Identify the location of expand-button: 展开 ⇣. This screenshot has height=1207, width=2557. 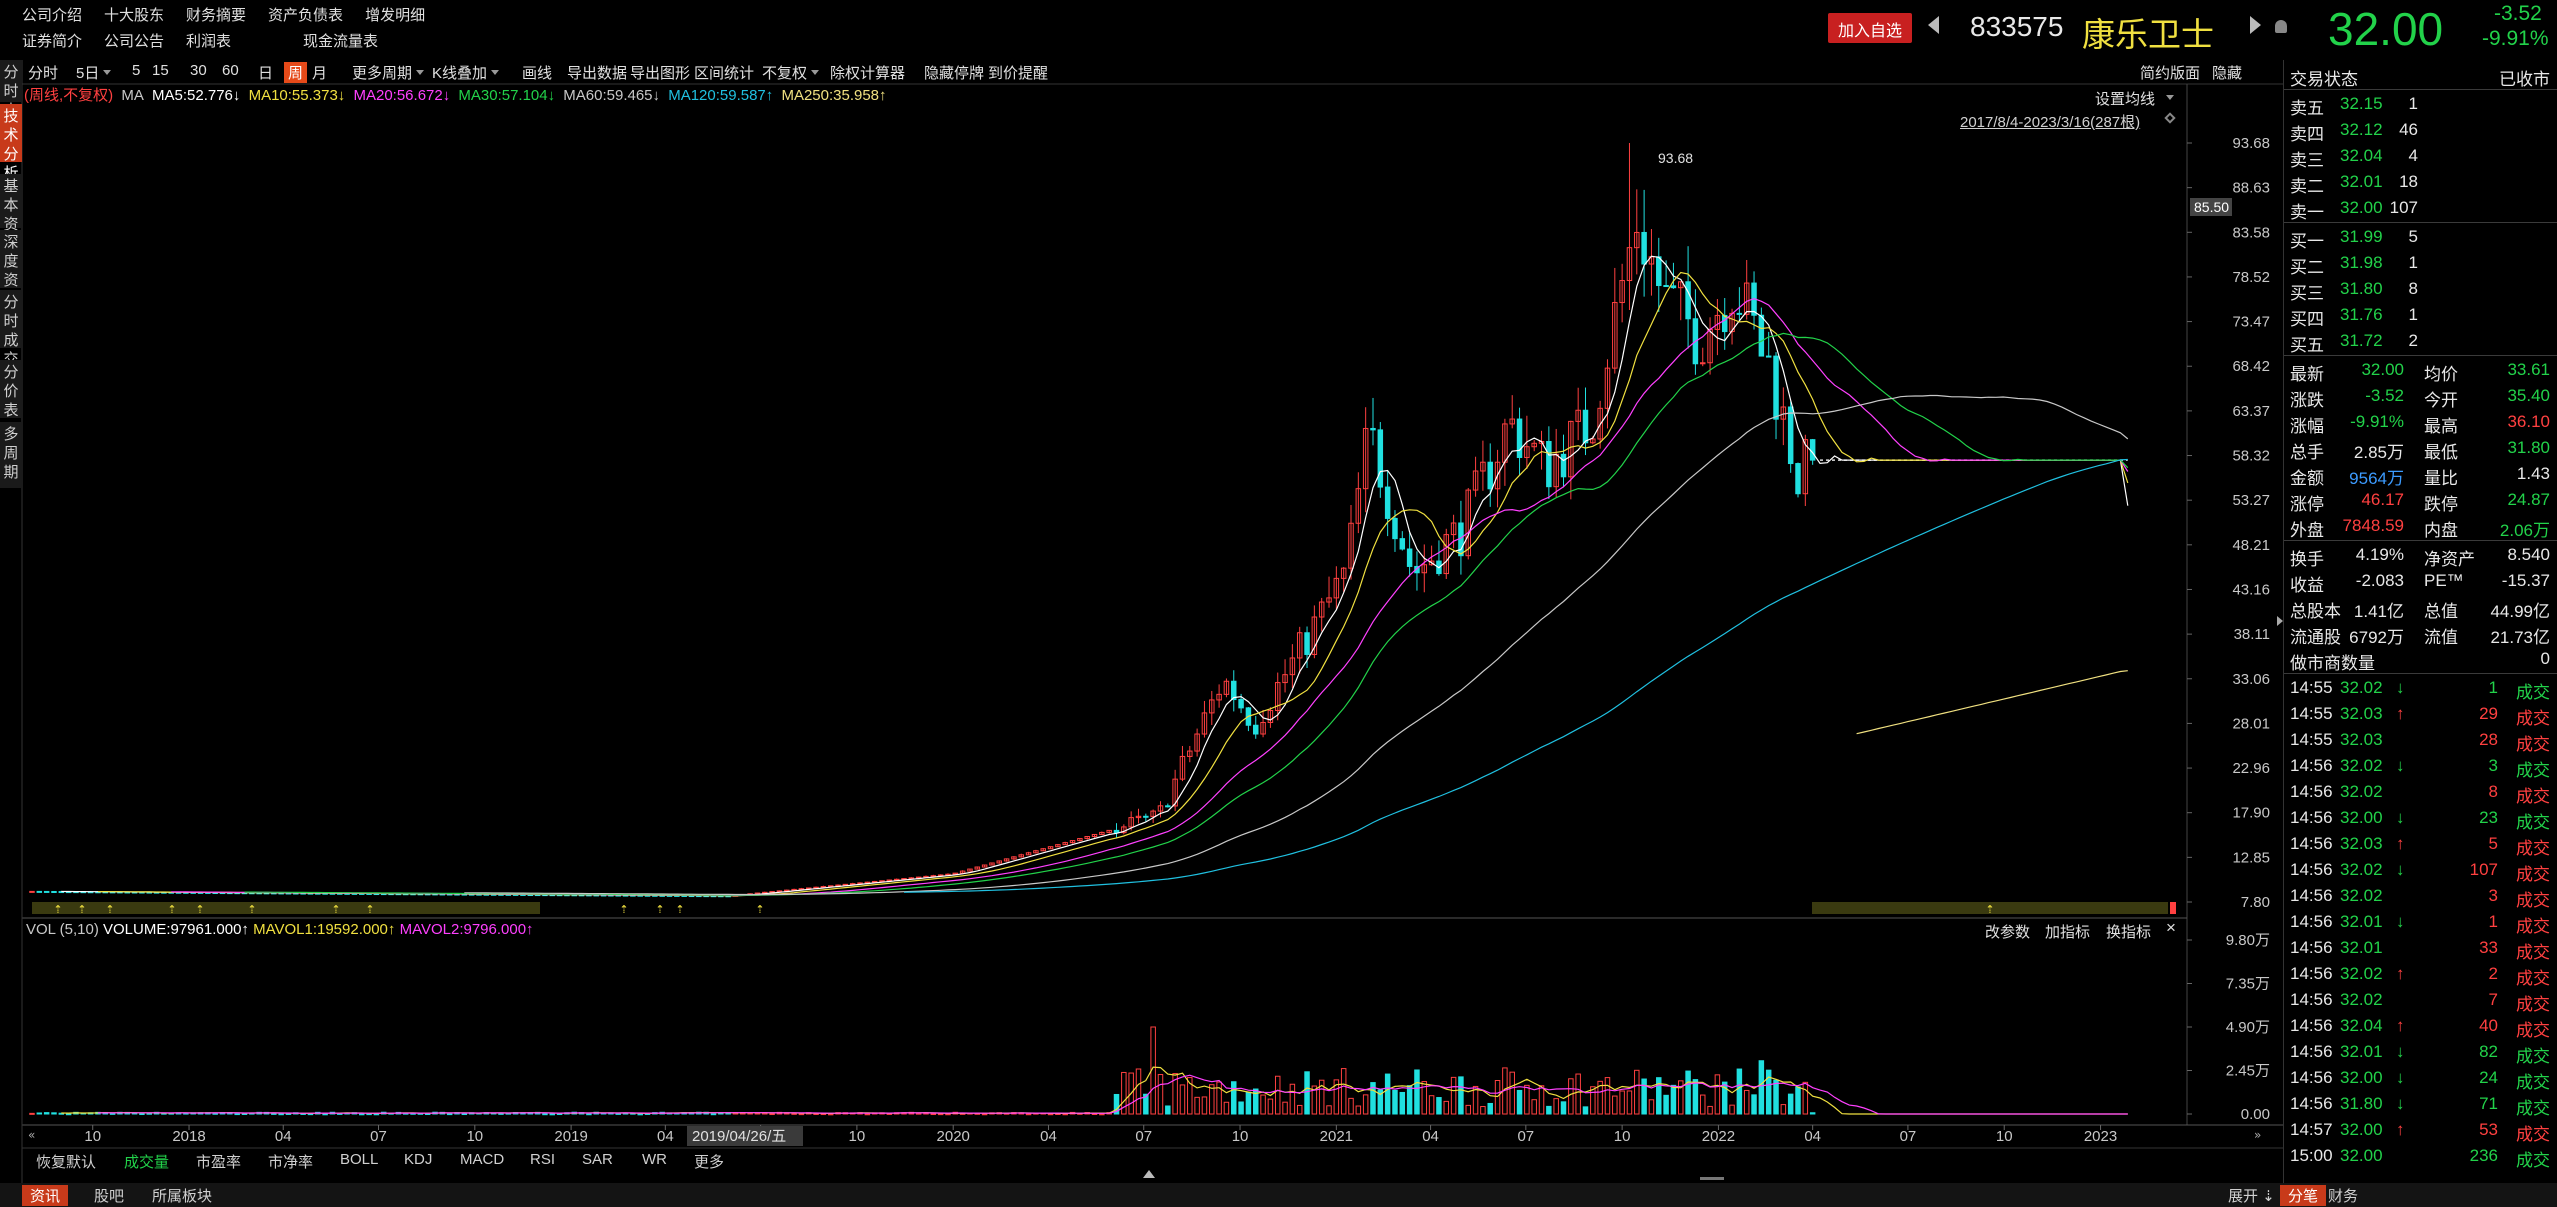
(2251, 1196).